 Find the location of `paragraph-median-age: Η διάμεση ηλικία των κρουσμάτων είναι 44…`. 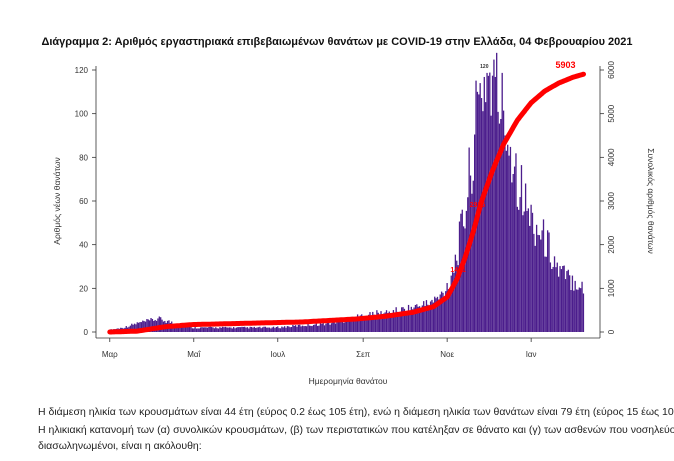

paragraph-median-age: Η διάμεση ηλικία των κρουσμάτων είναι 44… is located at coordinates (356, 412).